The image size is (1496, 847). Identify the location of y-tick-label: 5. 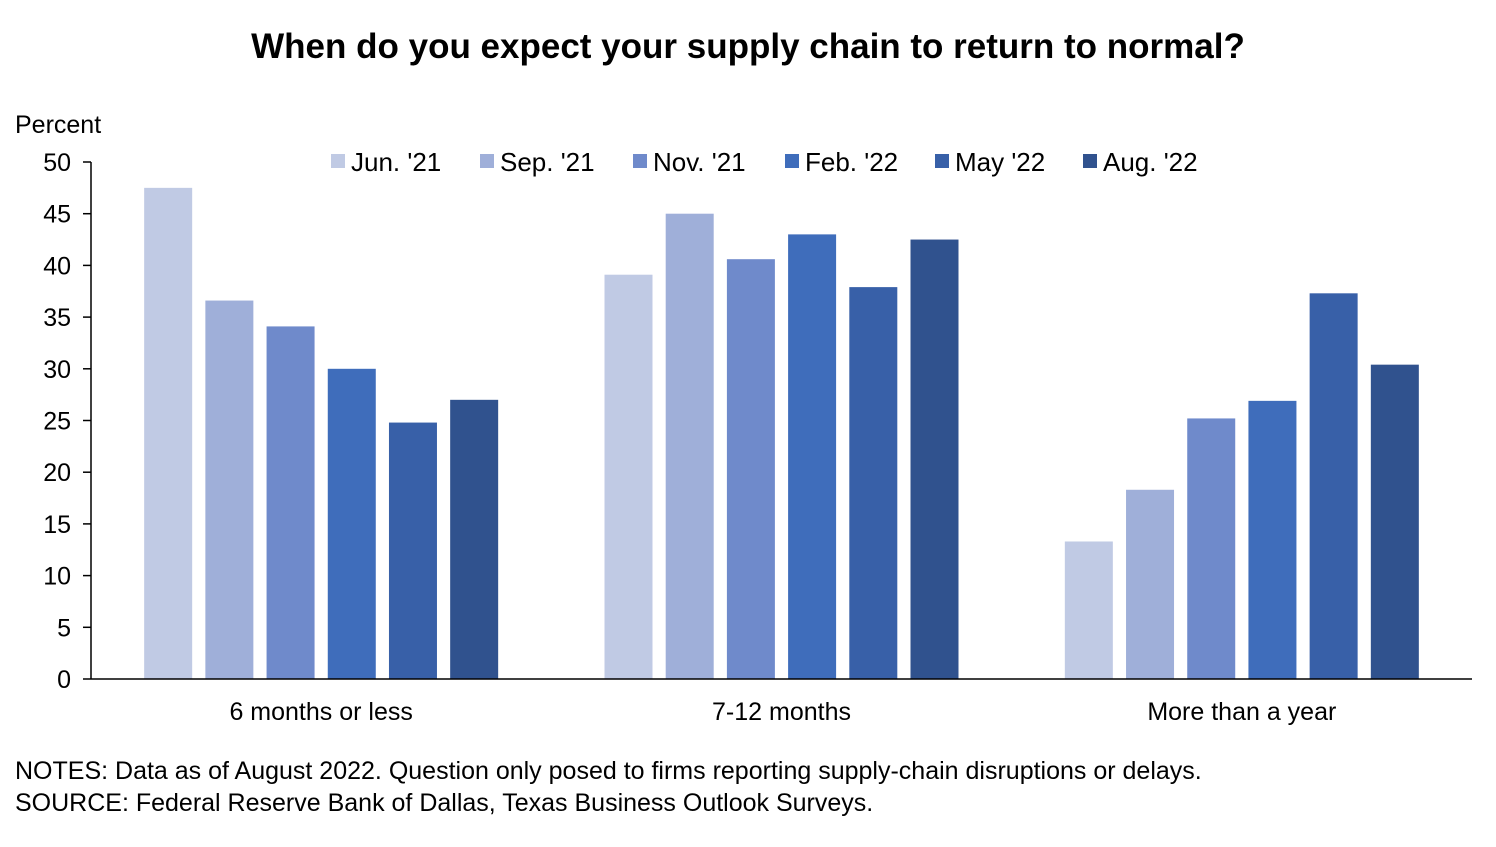
(64, 628).